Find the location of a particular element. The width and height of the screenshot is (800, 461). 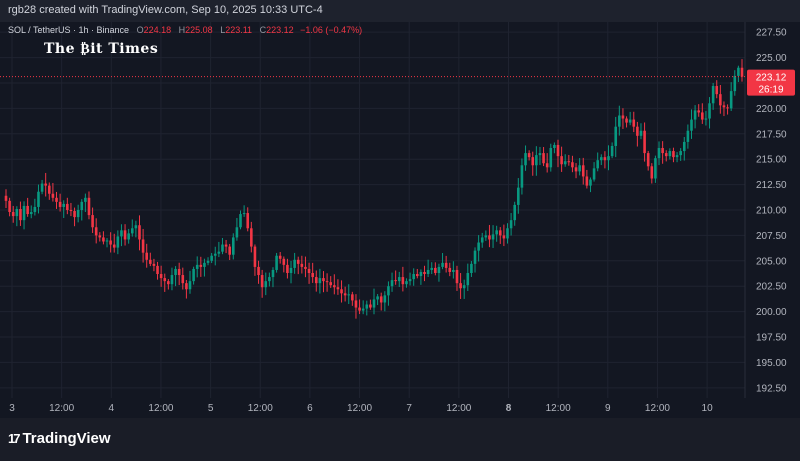

brand-name: TradingView is located at coordinates (66, 438).